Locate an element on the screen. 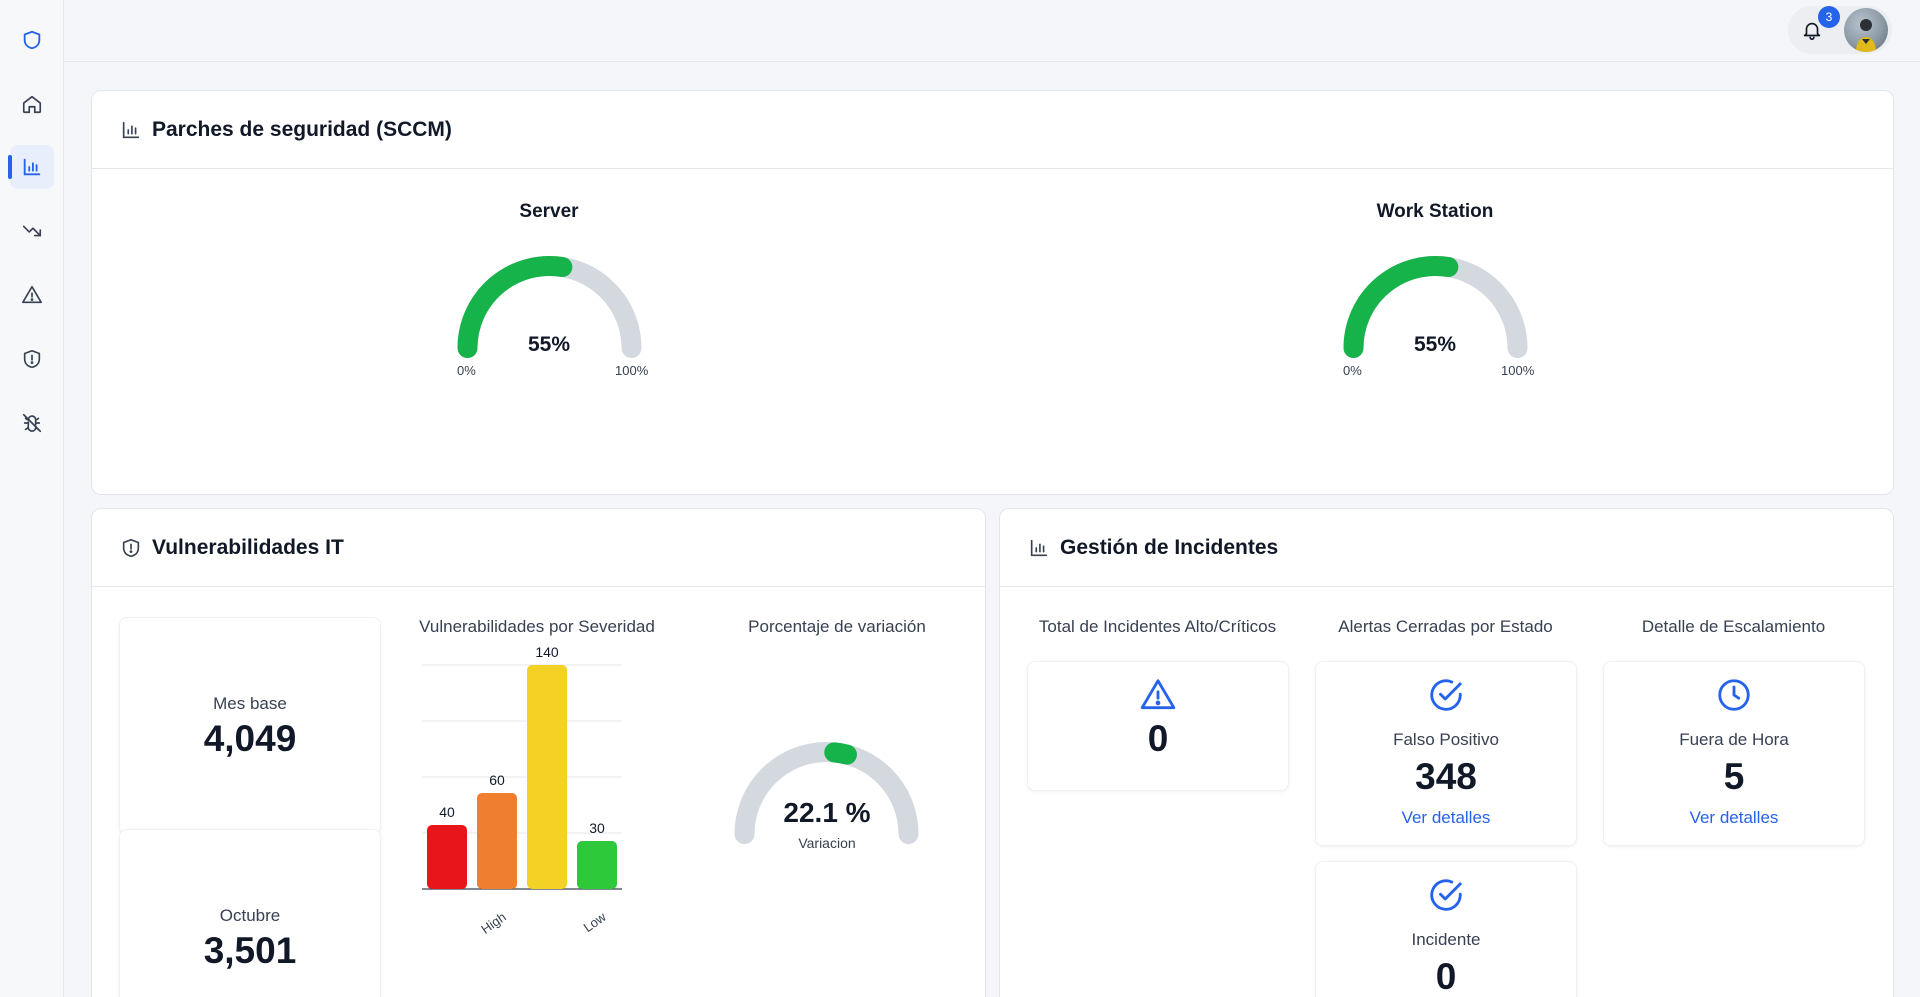 The width and height of the screenshot is (1920, 997). tile-value: 348 is located at coordinates (1446, 776).